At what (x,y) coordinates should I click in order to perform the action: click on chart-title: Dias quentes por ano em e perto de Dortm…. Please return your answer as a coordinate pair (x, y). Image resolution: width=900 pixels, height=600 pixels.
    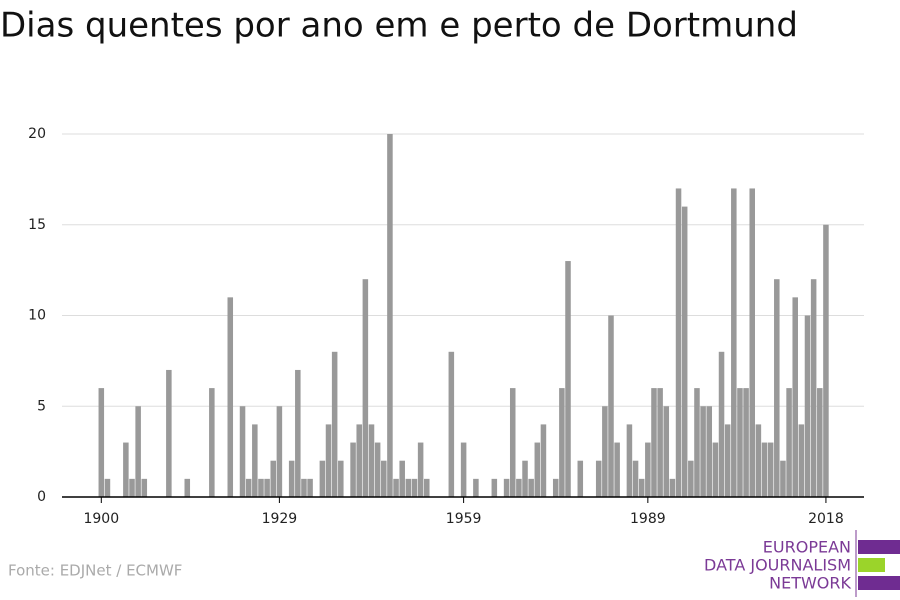
    Looking at the image, I should click on (399, 26).